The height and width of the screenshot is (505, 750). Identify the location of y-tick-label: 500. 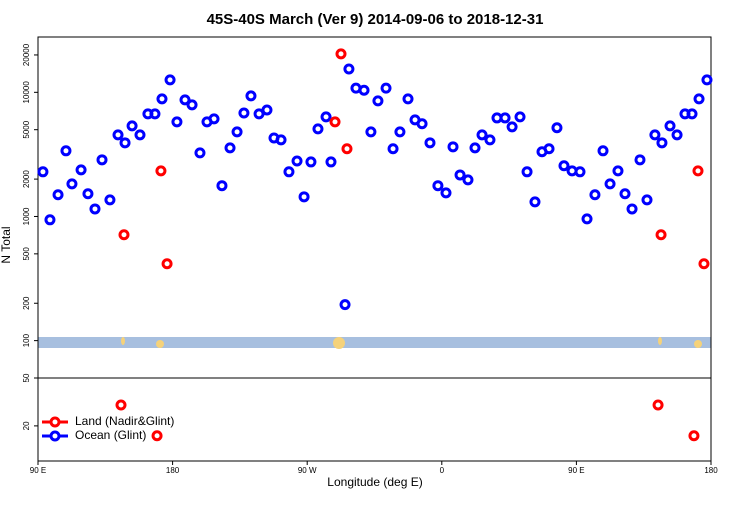
(26, 254).